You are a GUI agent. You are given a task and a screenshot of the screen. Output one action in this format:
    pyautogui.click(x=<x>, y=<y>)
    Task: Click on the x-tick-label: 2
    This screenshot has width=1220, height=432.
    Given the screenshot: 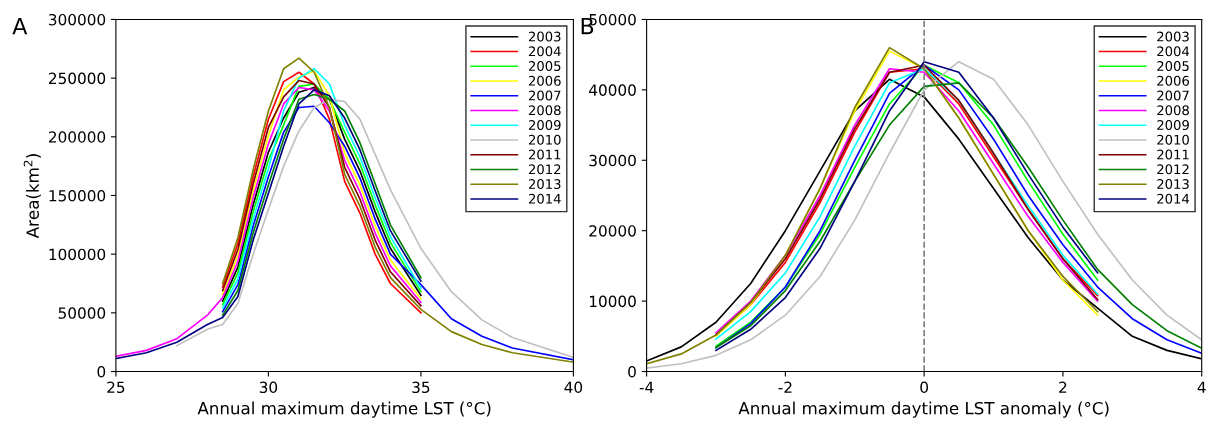 What is the action you would take?
    pyautogui.click(x=1063, y=387)
    